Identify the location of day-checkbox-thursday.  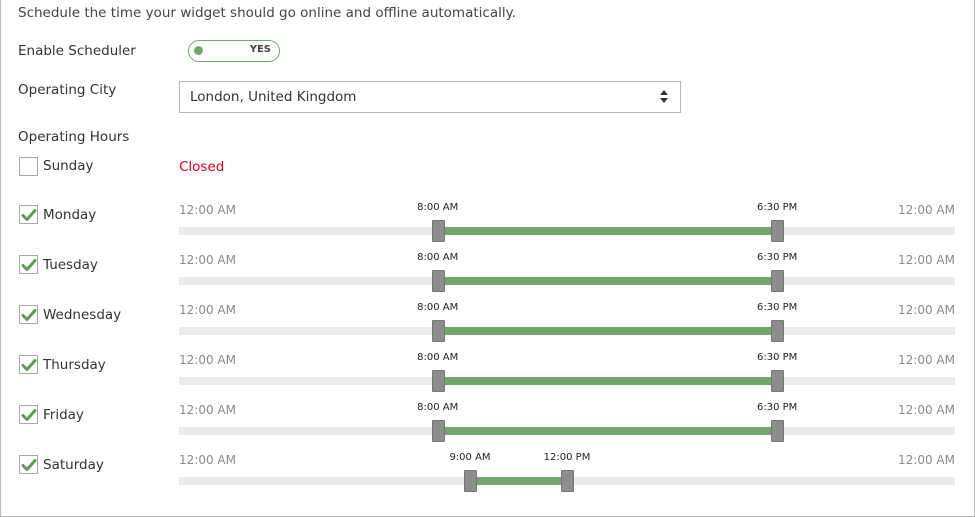
(28, 364).